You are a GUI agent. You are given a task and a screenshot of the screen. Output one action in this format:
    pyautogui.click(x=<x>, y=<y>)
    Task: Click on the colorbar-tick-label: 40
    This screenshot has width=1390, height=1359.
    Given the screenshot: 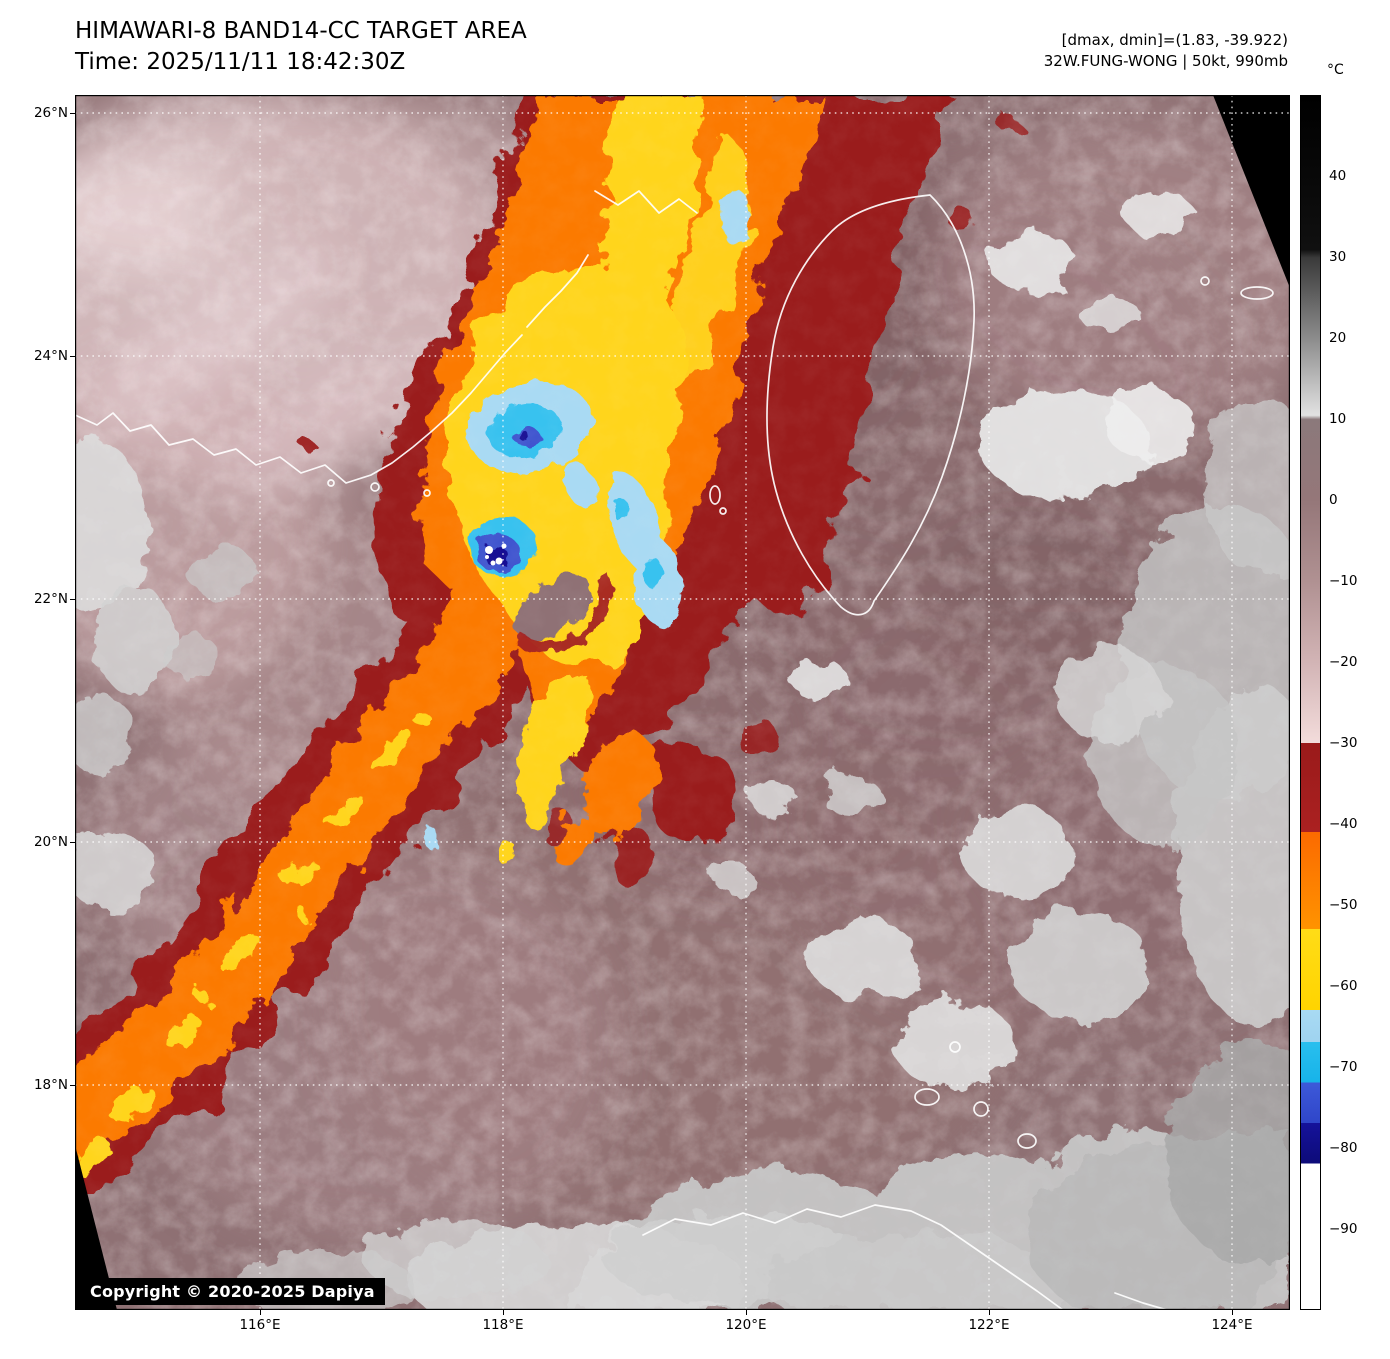 What is the action you would take?
    pyautogui.click(x=1338, y=176)
    